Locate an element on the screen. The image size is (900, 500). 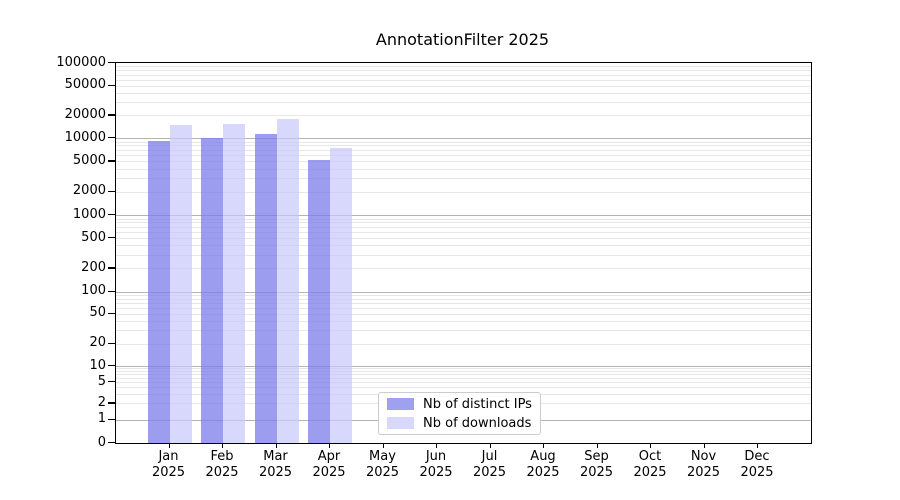
bar-feb-distinct-ips is located at coordinates (212, 290).